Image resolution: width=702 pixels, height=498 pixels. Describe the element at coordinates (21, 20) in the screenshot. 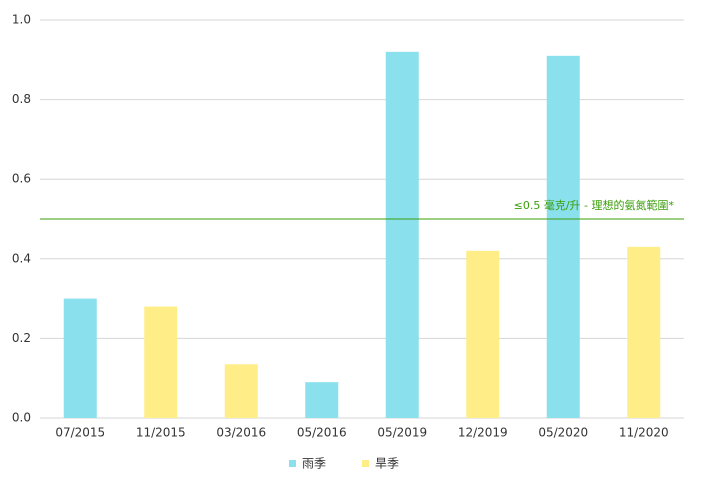

I see `y-tick-label: 1.0` at that location.